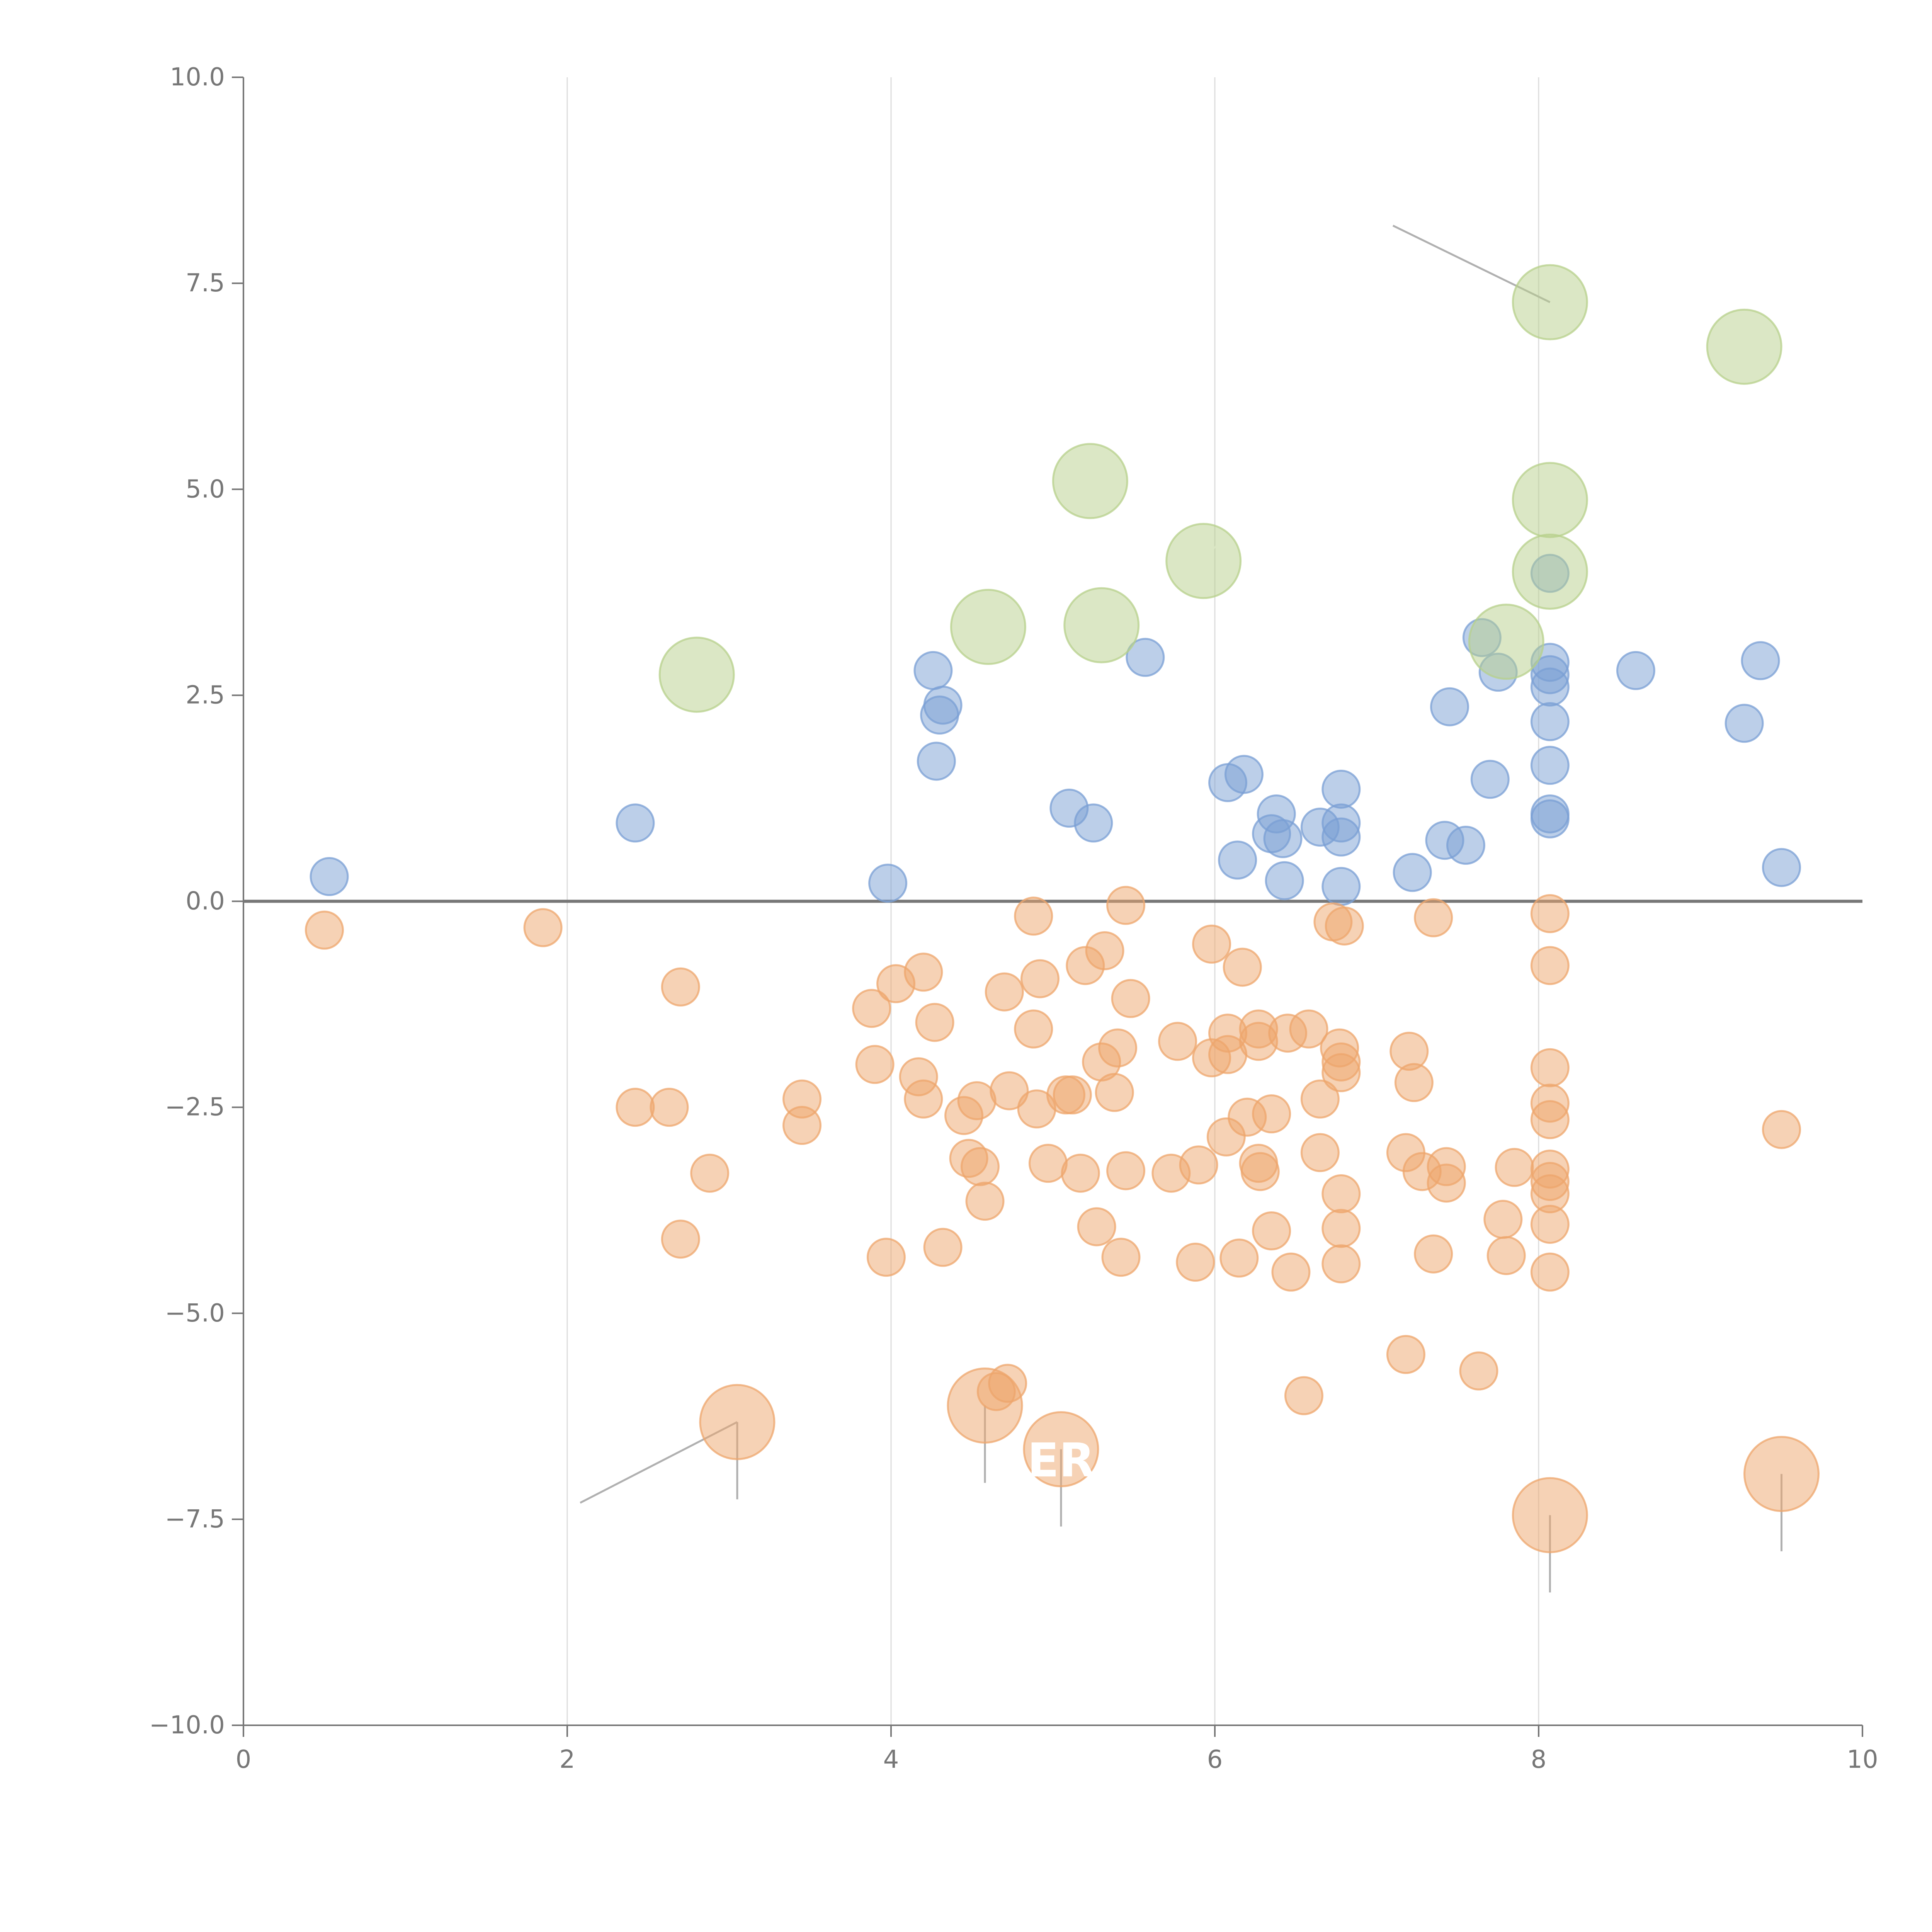 The width and height of the screenshot is (1932, 1932). I want to click on bubble-labels: ER, so click(1061, 1461).